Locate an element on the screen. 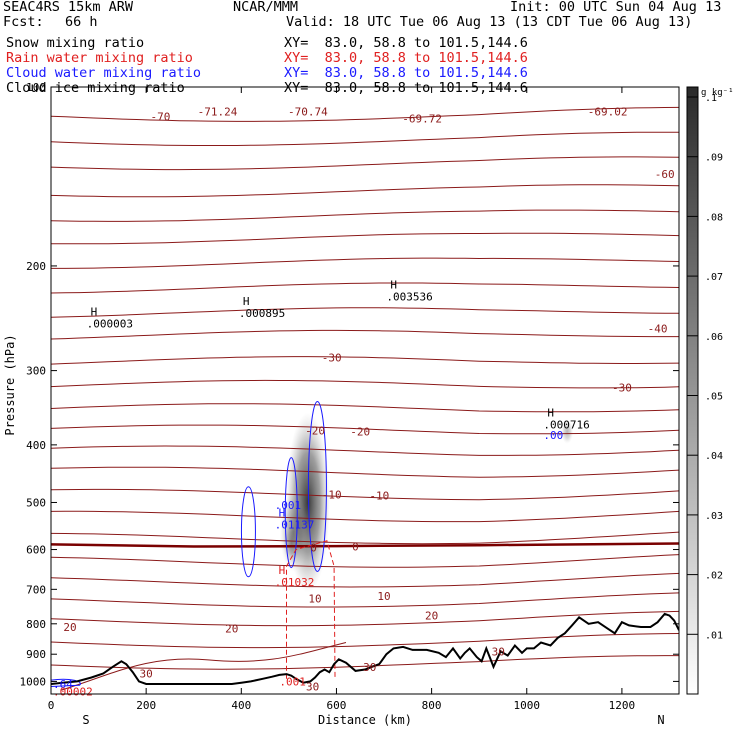 The height and width of the screenshot is (740, 740). maximum-value-label: .00 is located at coordinates (553, 435).